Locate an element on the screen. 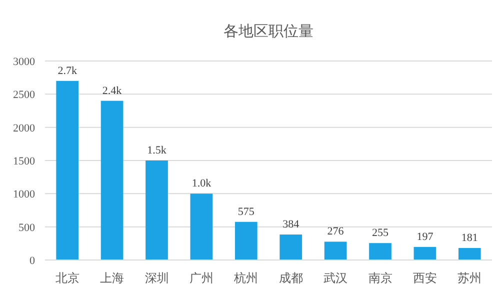 The image size is (500, 301). data-label: 384 is located at coordinates (291, 224).